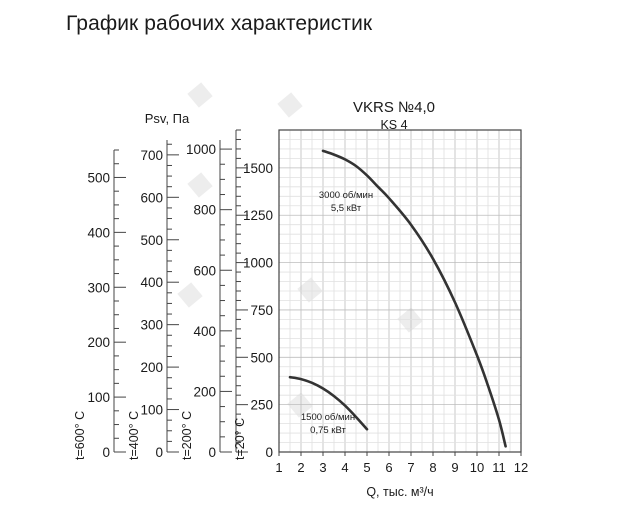 The height and width of the screenshot is (512, 626). What do you see at coordinates (346, 208) in the screenshot?
I see `series-3000-power: 5,5 кВт` at bounding box center [346, 208].